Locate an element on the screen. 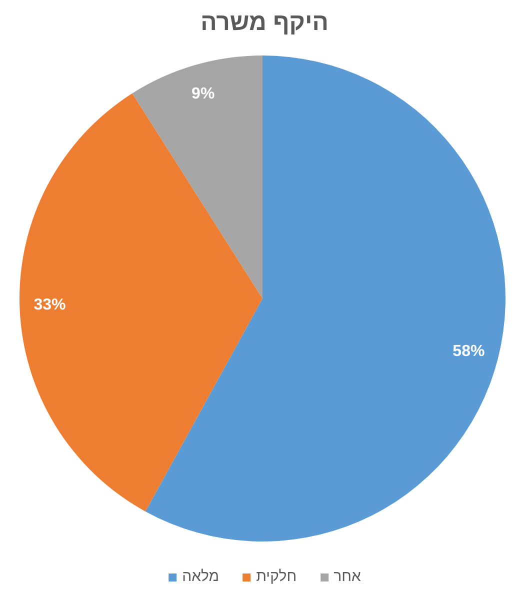 This screenshot has width=528, height=595. legend-label: מלאה is located at coordinates (201, 576).